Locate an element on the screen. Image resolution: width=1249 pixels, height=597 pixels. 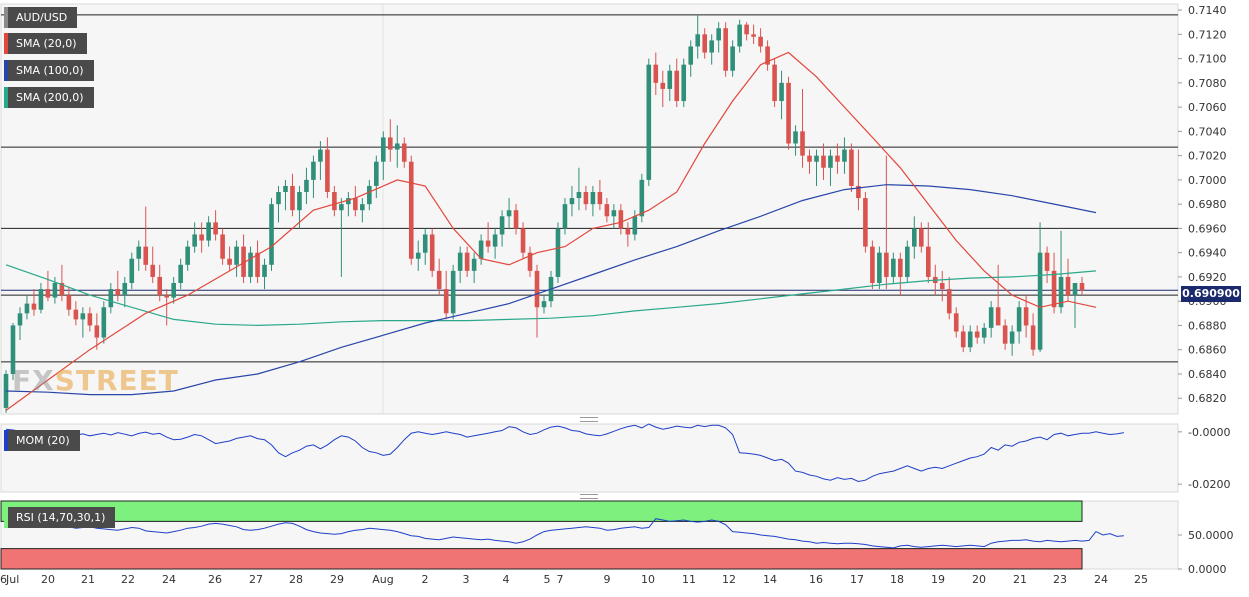
x-tick-label: 5 is located at coordinates (547, 579).